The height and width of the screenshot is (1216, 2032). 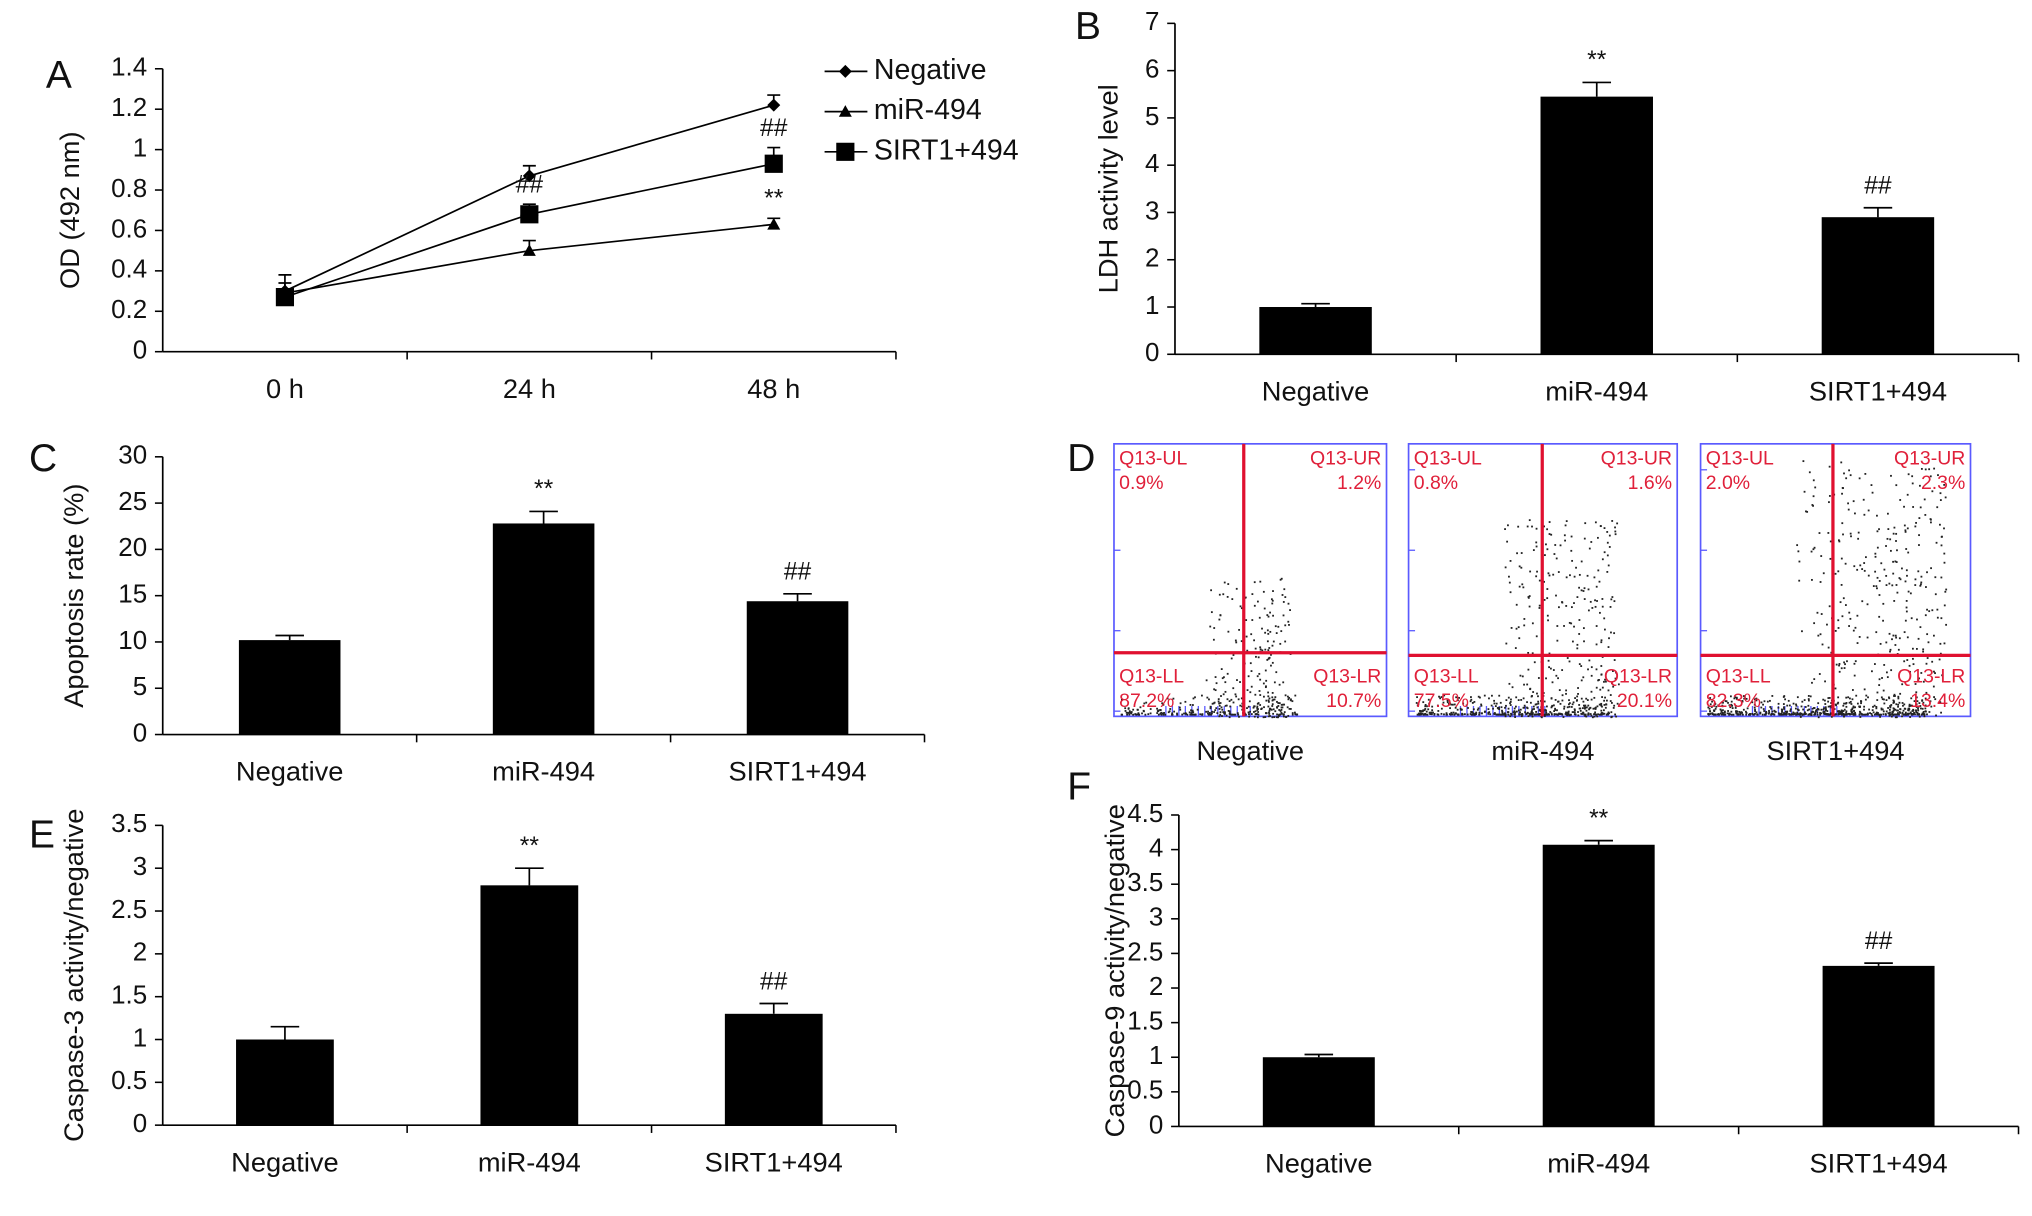 What do you see at coordinates (132, 502) in the screenshot?
I see `y-tick-label: 25` at bounding box center [132, 502].